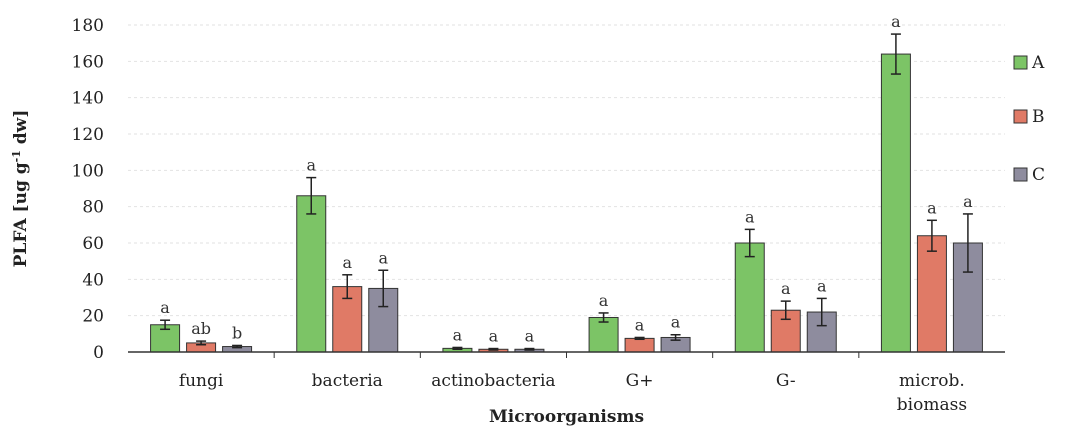  I want to click on x-axis-title: Microorganisms, so click(566, 417).